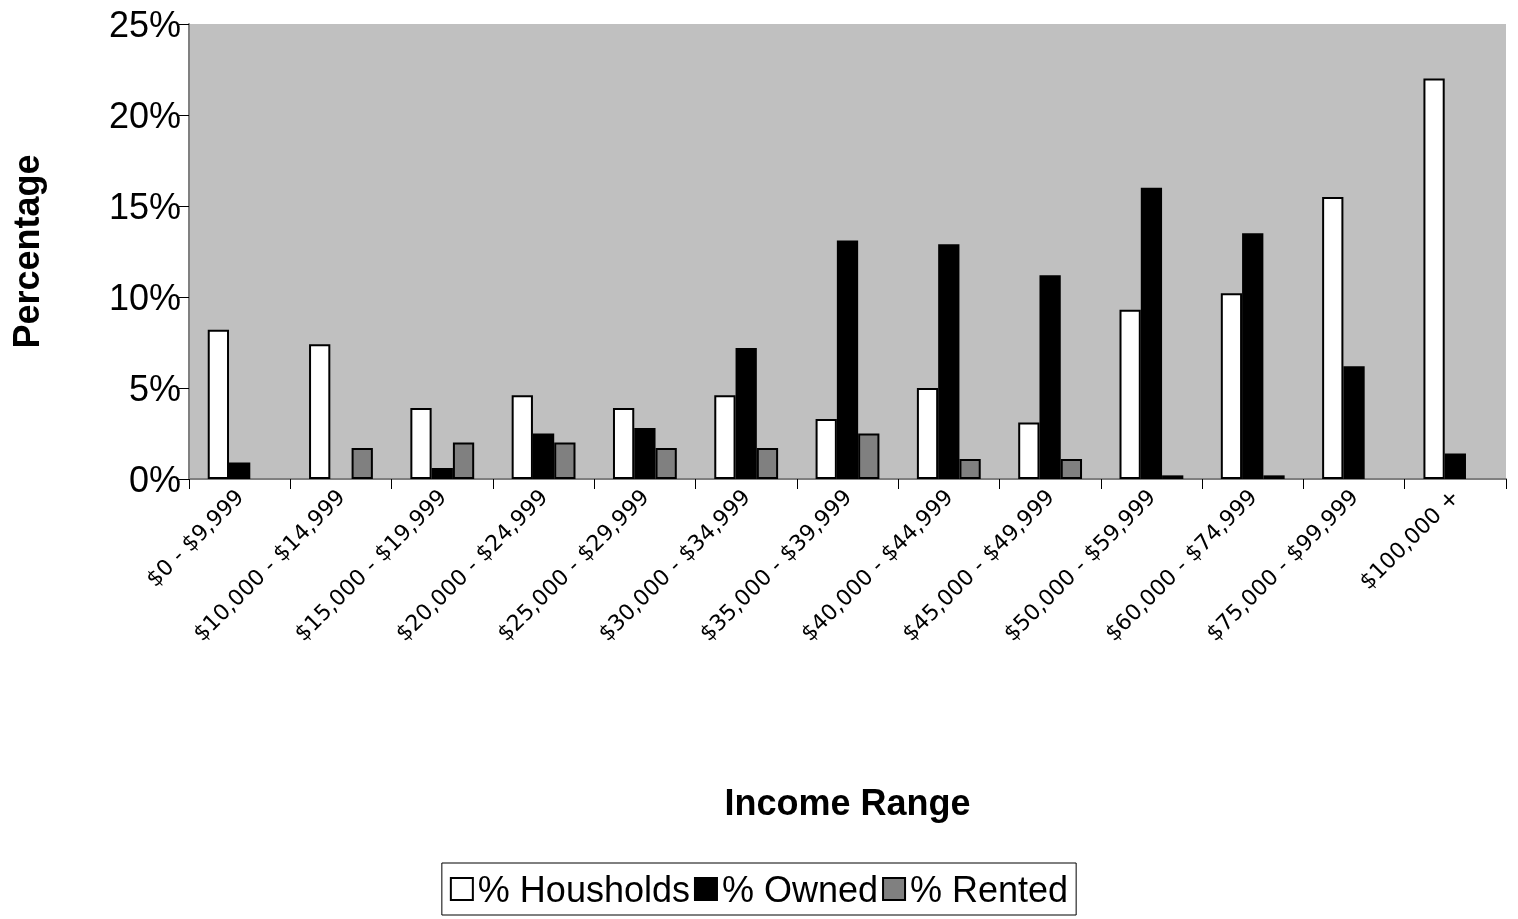  Describe the element at coordinates (989, 889) in the screenshot. I see `legend-label: % Rented` at that location.